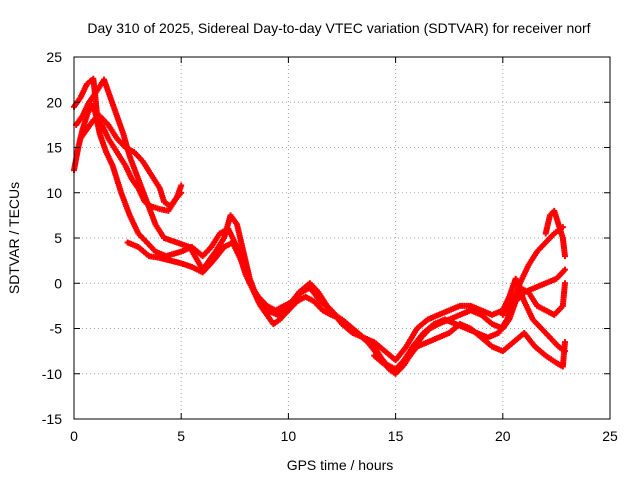  Describe the element at coordinates (14, 238) in the screenshot. I see `y-axis-label: SDTVAR / TECUs` at that location.